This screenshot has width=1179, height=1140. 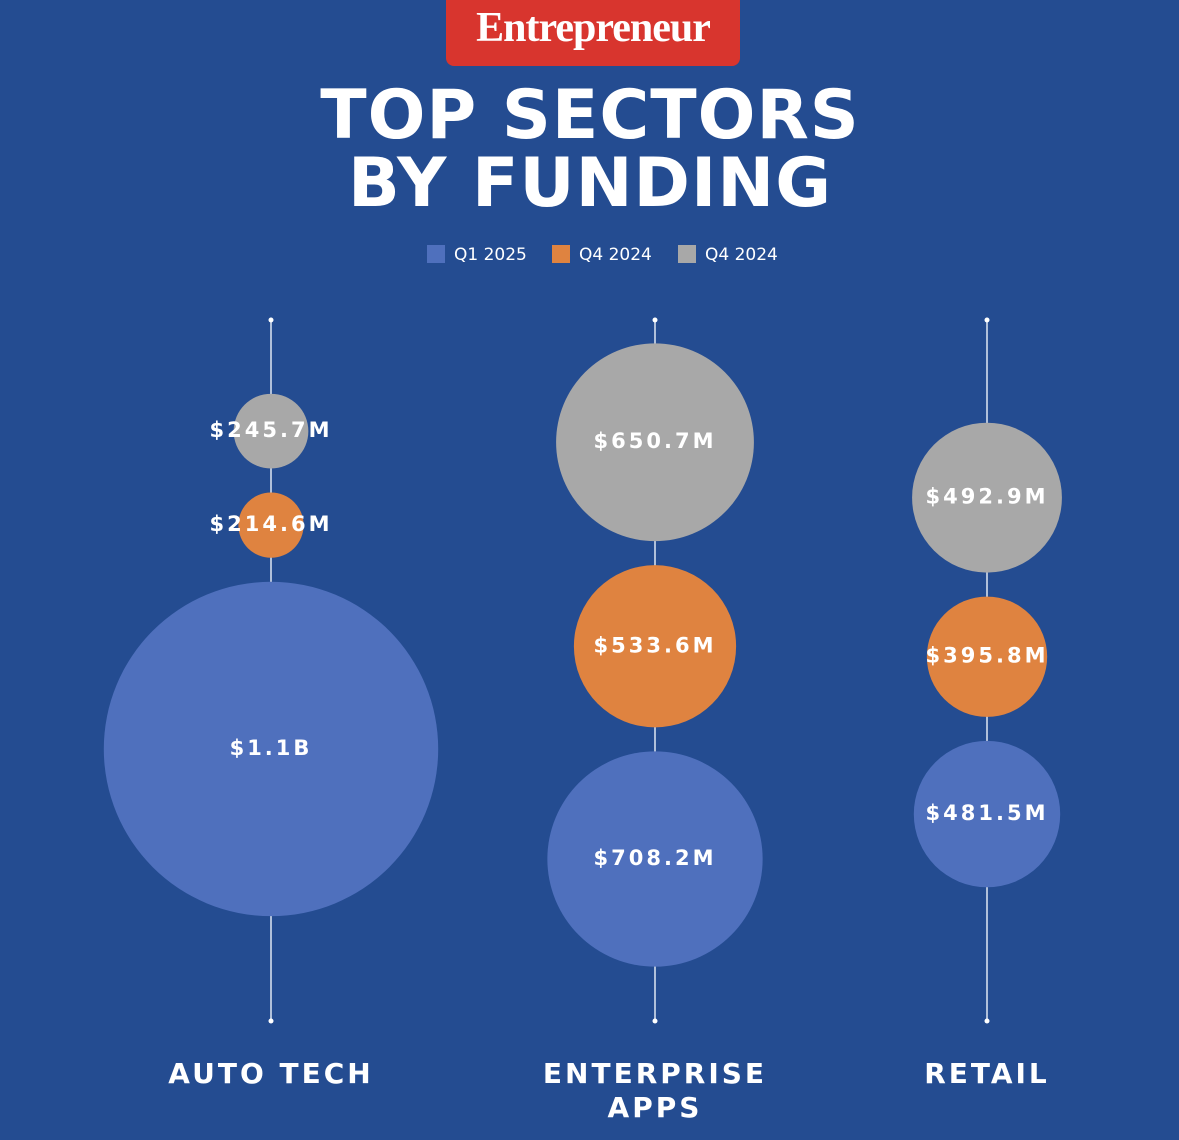 I want to click on value-label: $481.5M, so click(x=987, y=813).